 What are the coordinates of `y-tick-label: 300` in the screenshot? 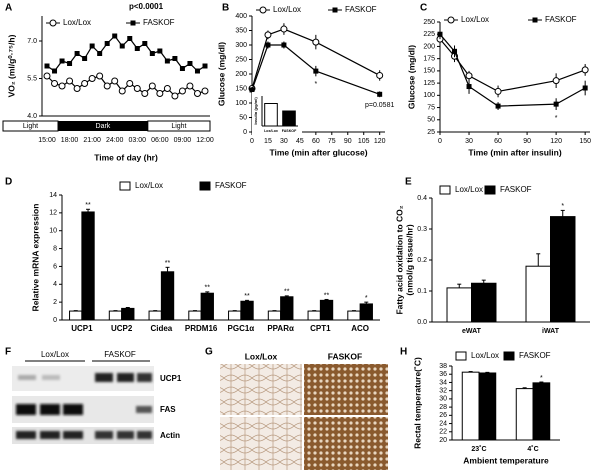 It's located at (241, 45).